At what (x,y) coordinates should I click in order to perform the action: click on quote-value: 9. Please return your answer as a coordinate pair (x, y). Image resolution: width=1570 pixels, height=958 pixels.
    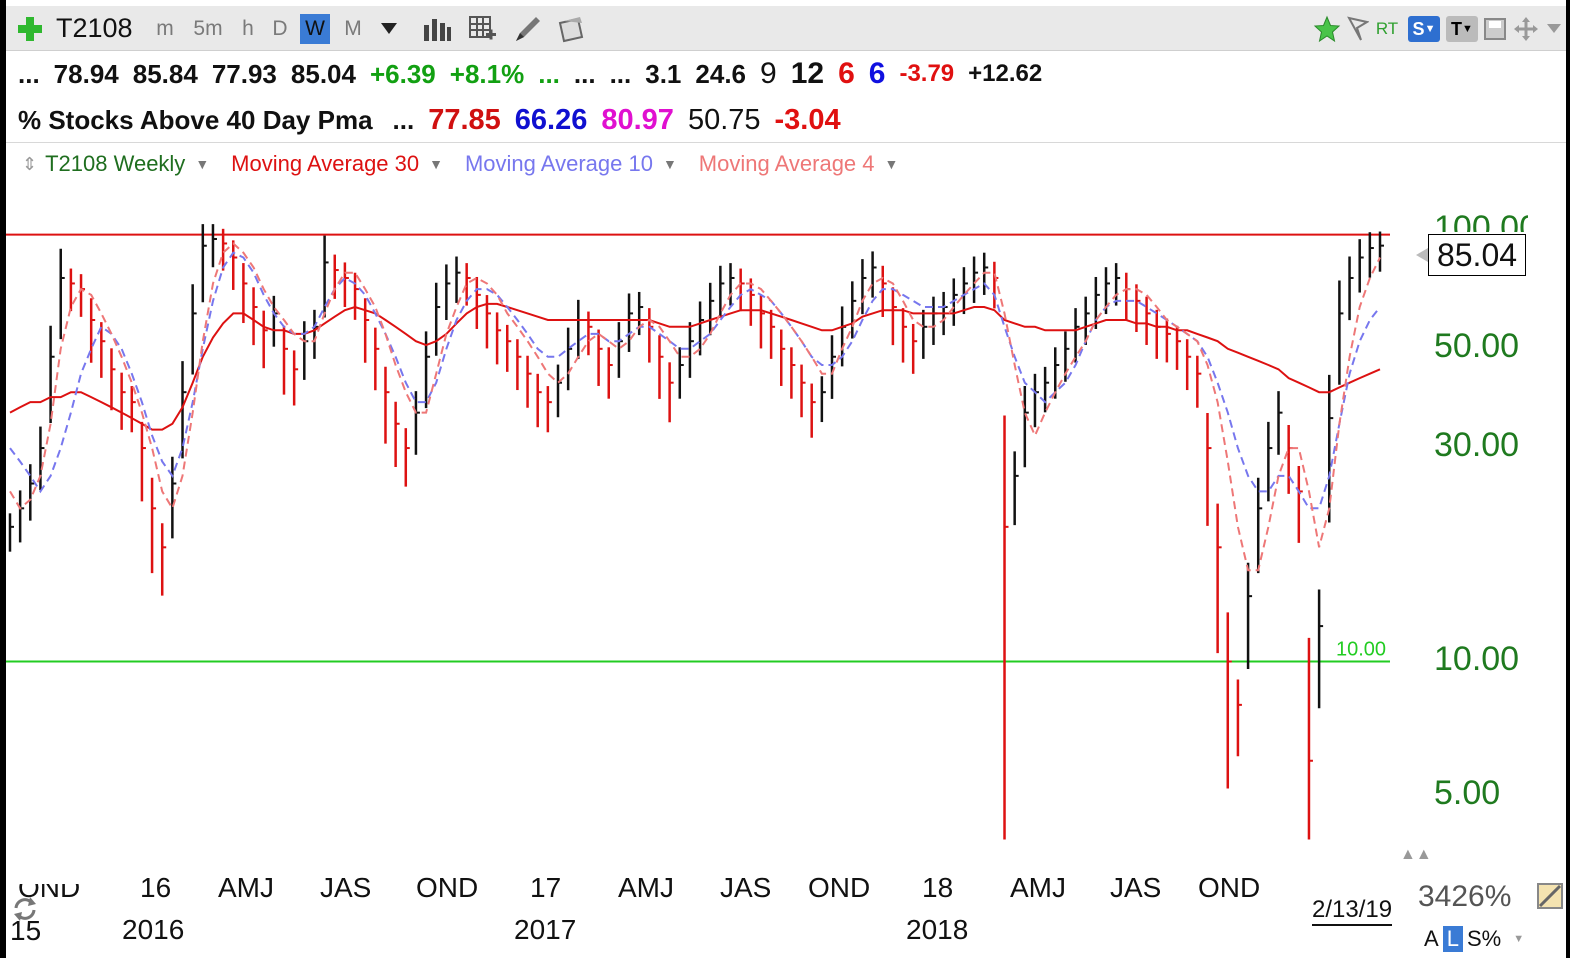
    Looking at the image, I should click on (768, 73).